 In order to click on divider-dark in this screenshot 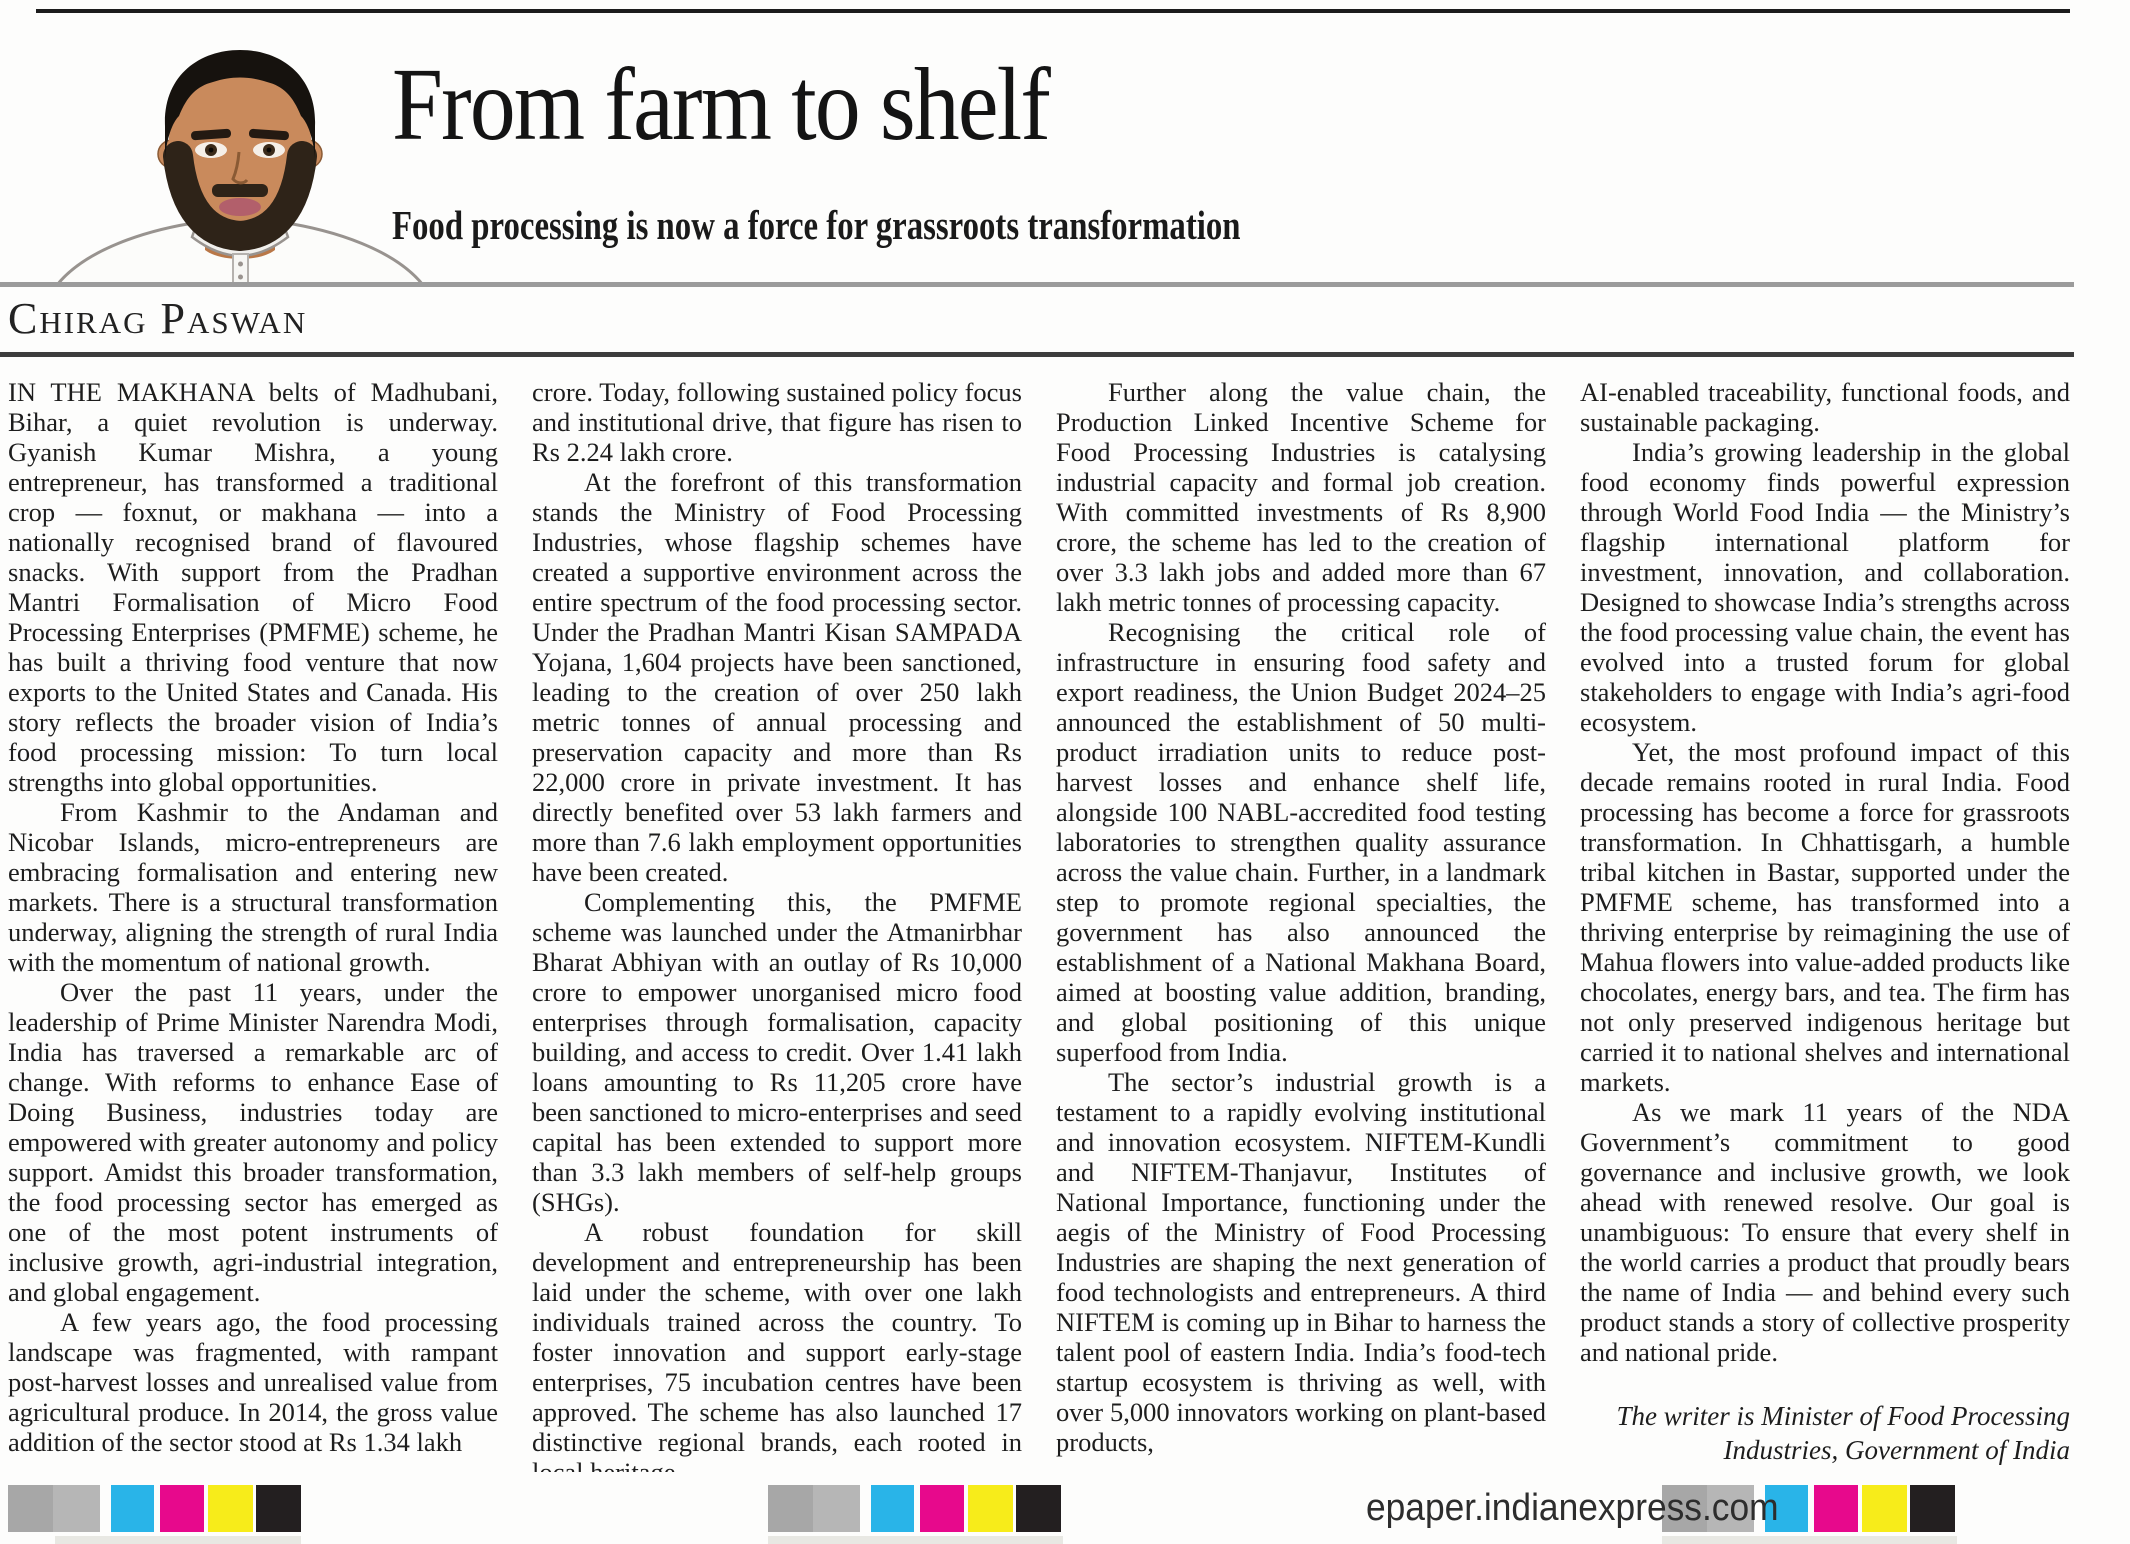, I will do `click(1037, 354)`.